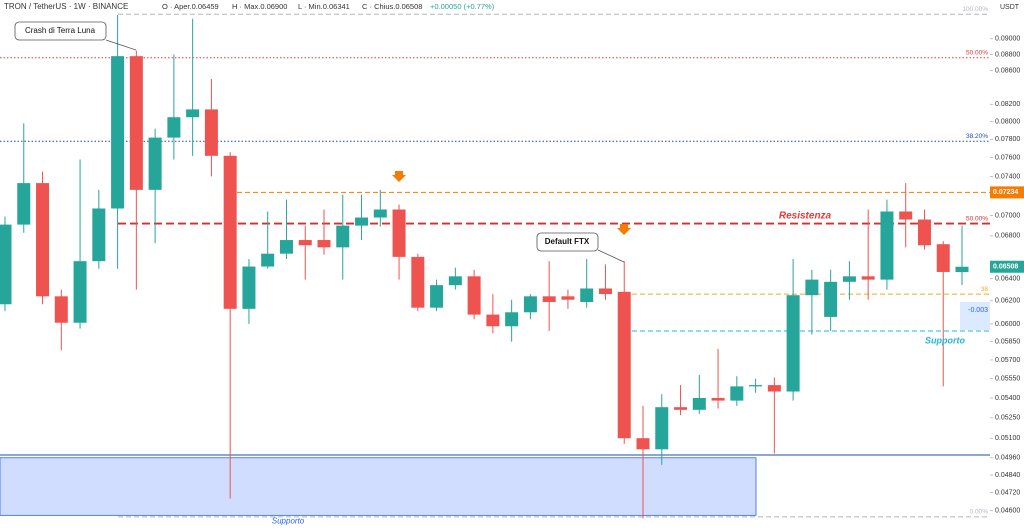  What do you see at coordinates (978, 310) in the screenshot?
I see `annotation: -0.003` at bounding box center [978, 310].